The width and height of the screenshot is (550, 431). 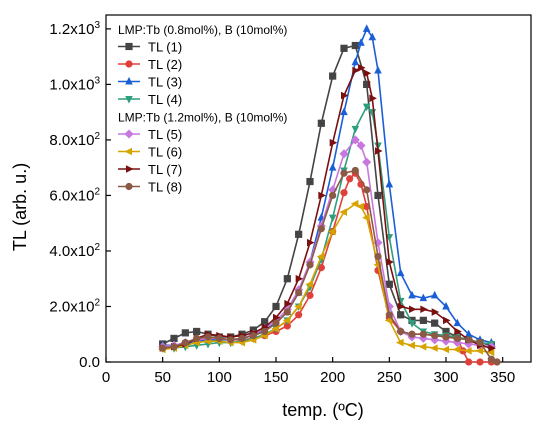 What do you see at coordinates (165, 152) in the screenshot?
I see `legend-label: TL (6)` at bounding box center [165, 152].